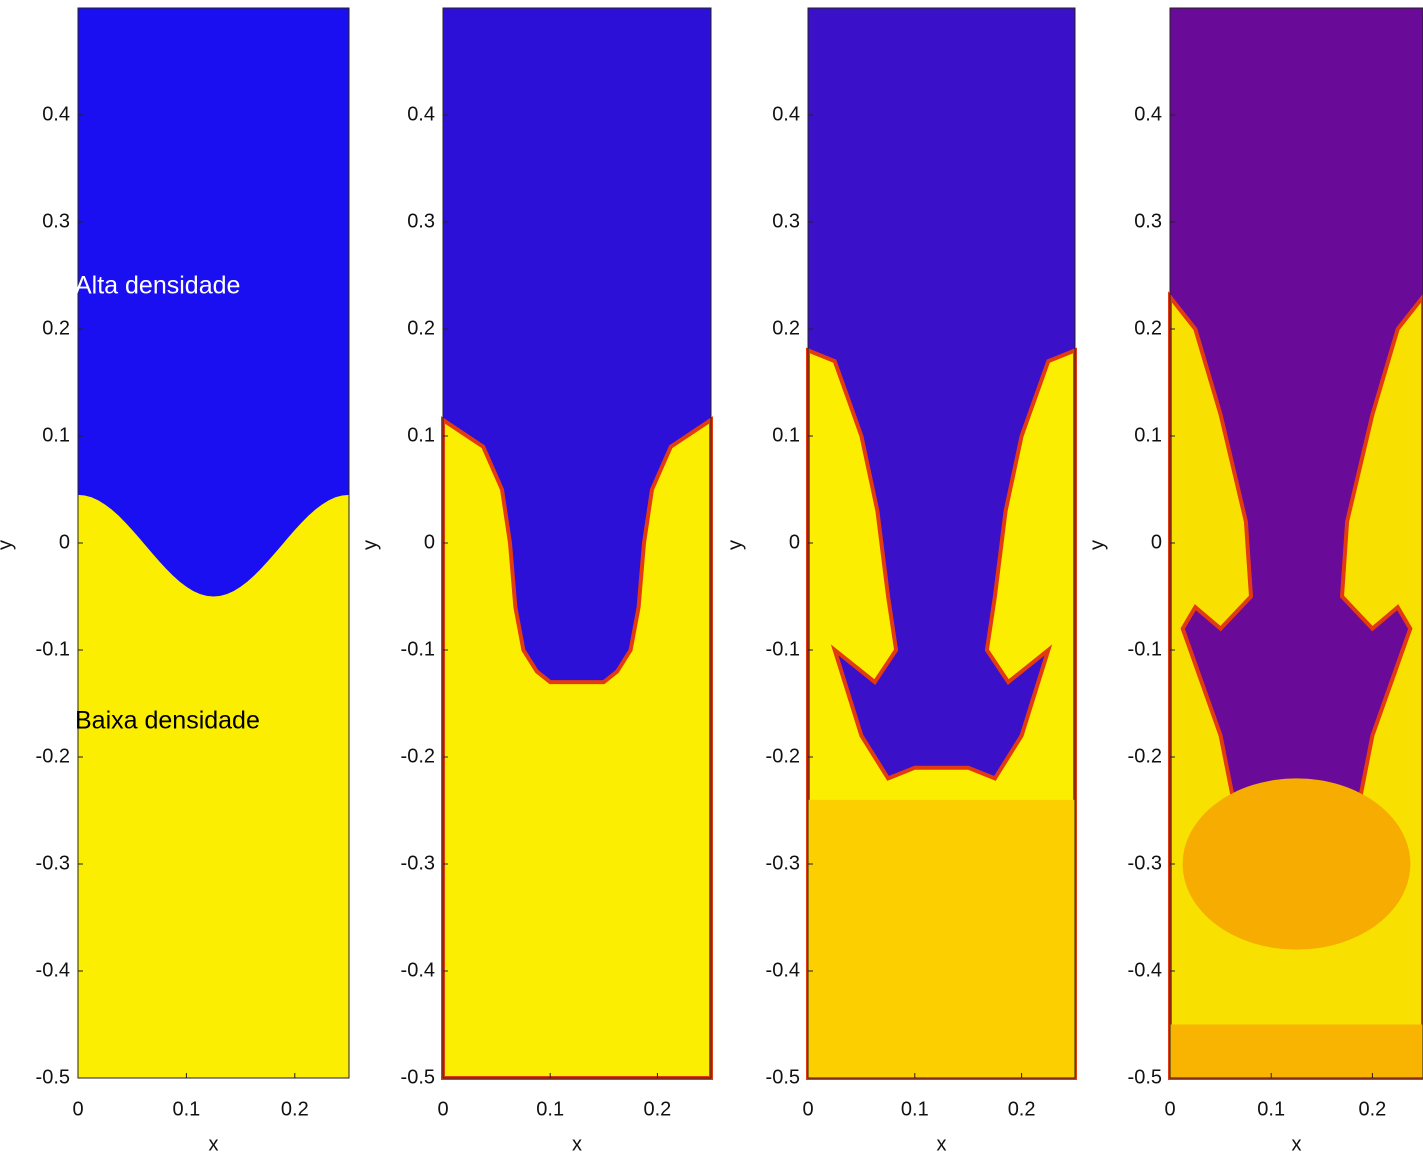 The width and height of the screenshot is (1423, 1159). What do you see at coordinates (213, 786) in the screenshot?
I see `light-fluid` at bounding box center [213, 786].